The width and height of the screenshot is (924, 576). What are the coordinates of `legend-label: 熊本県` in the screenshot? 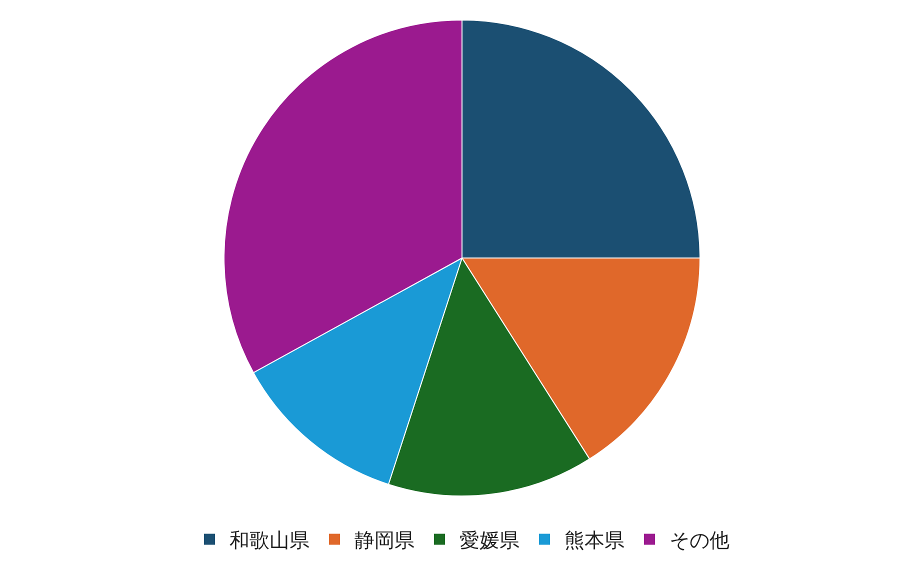 It's located at (594, 540).